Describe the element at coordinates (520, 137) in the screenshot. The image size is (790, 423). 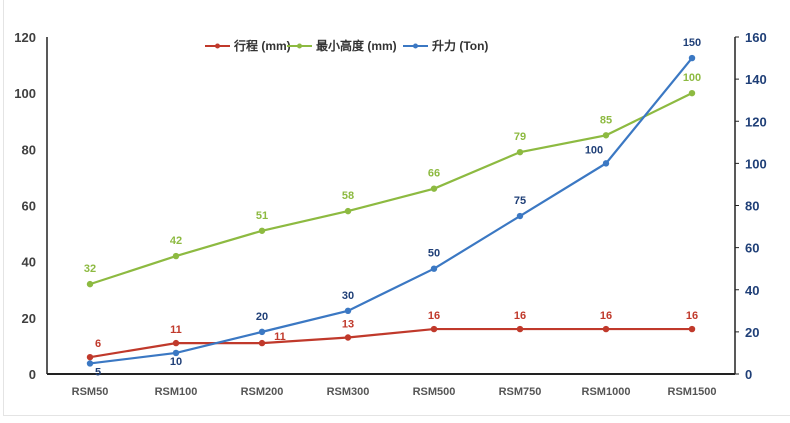
I see `data-label: 79` at that location.